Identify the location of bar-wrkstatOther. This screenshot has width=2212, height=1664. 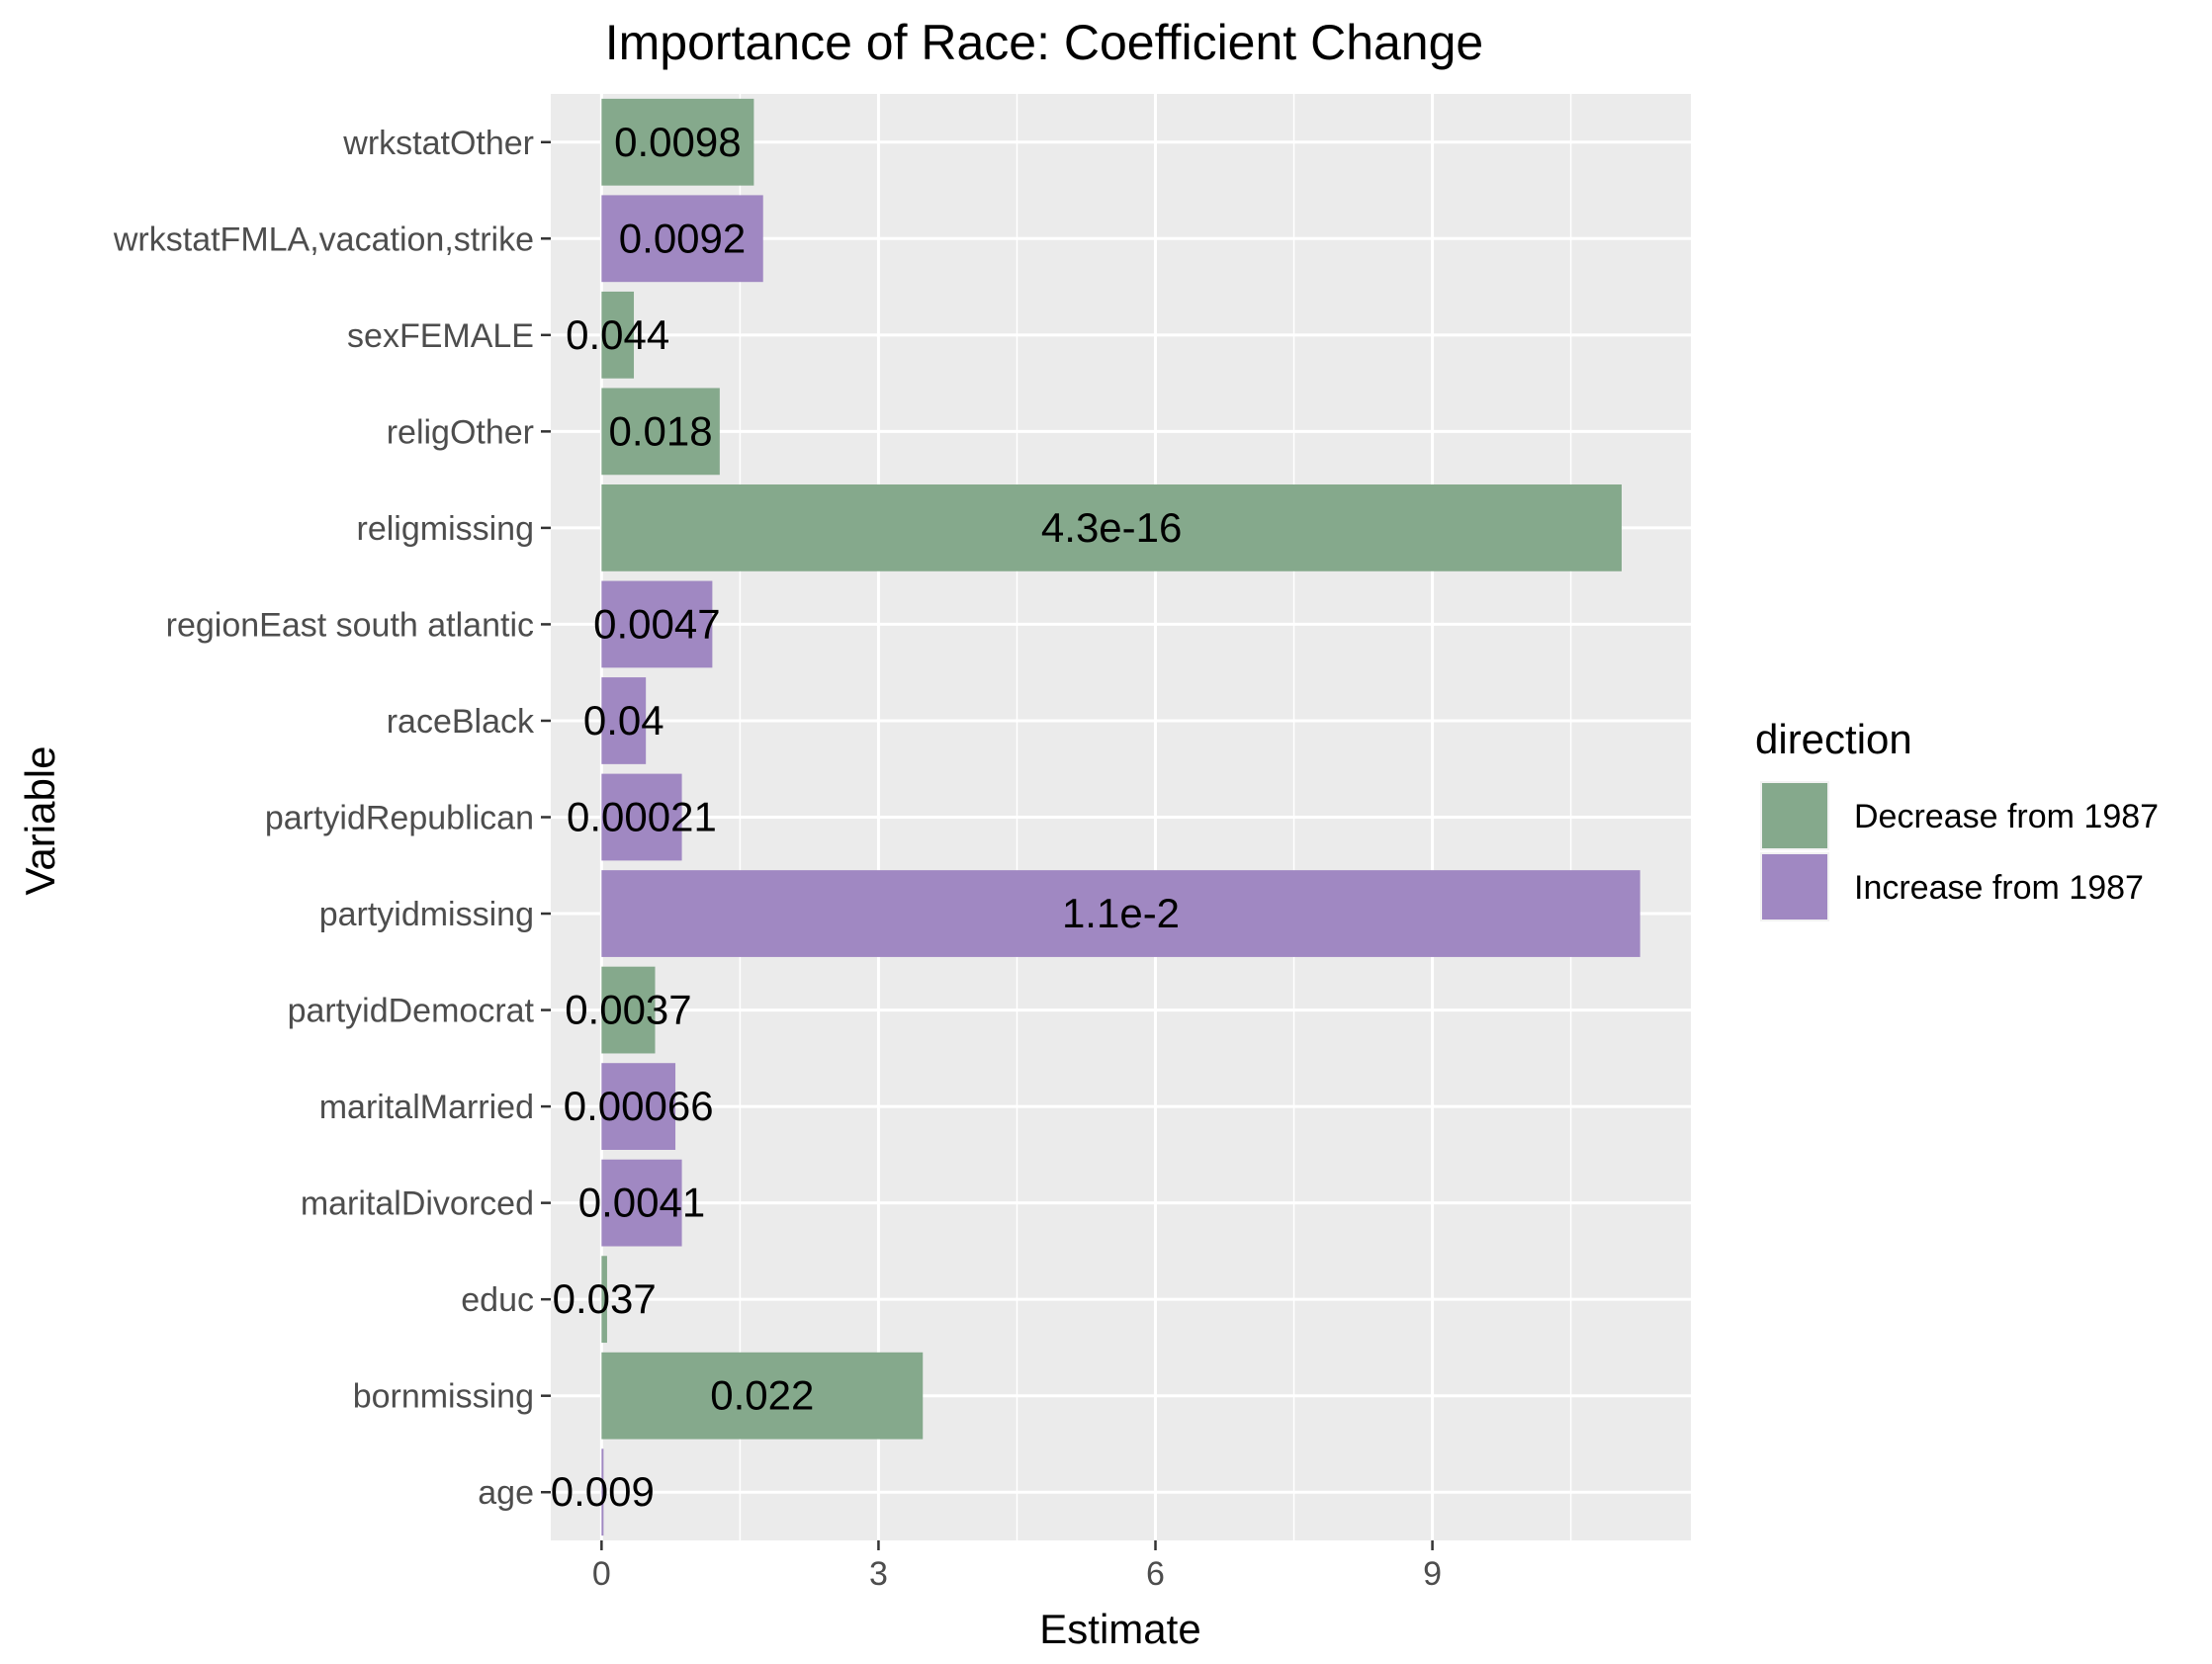
(678, 142).